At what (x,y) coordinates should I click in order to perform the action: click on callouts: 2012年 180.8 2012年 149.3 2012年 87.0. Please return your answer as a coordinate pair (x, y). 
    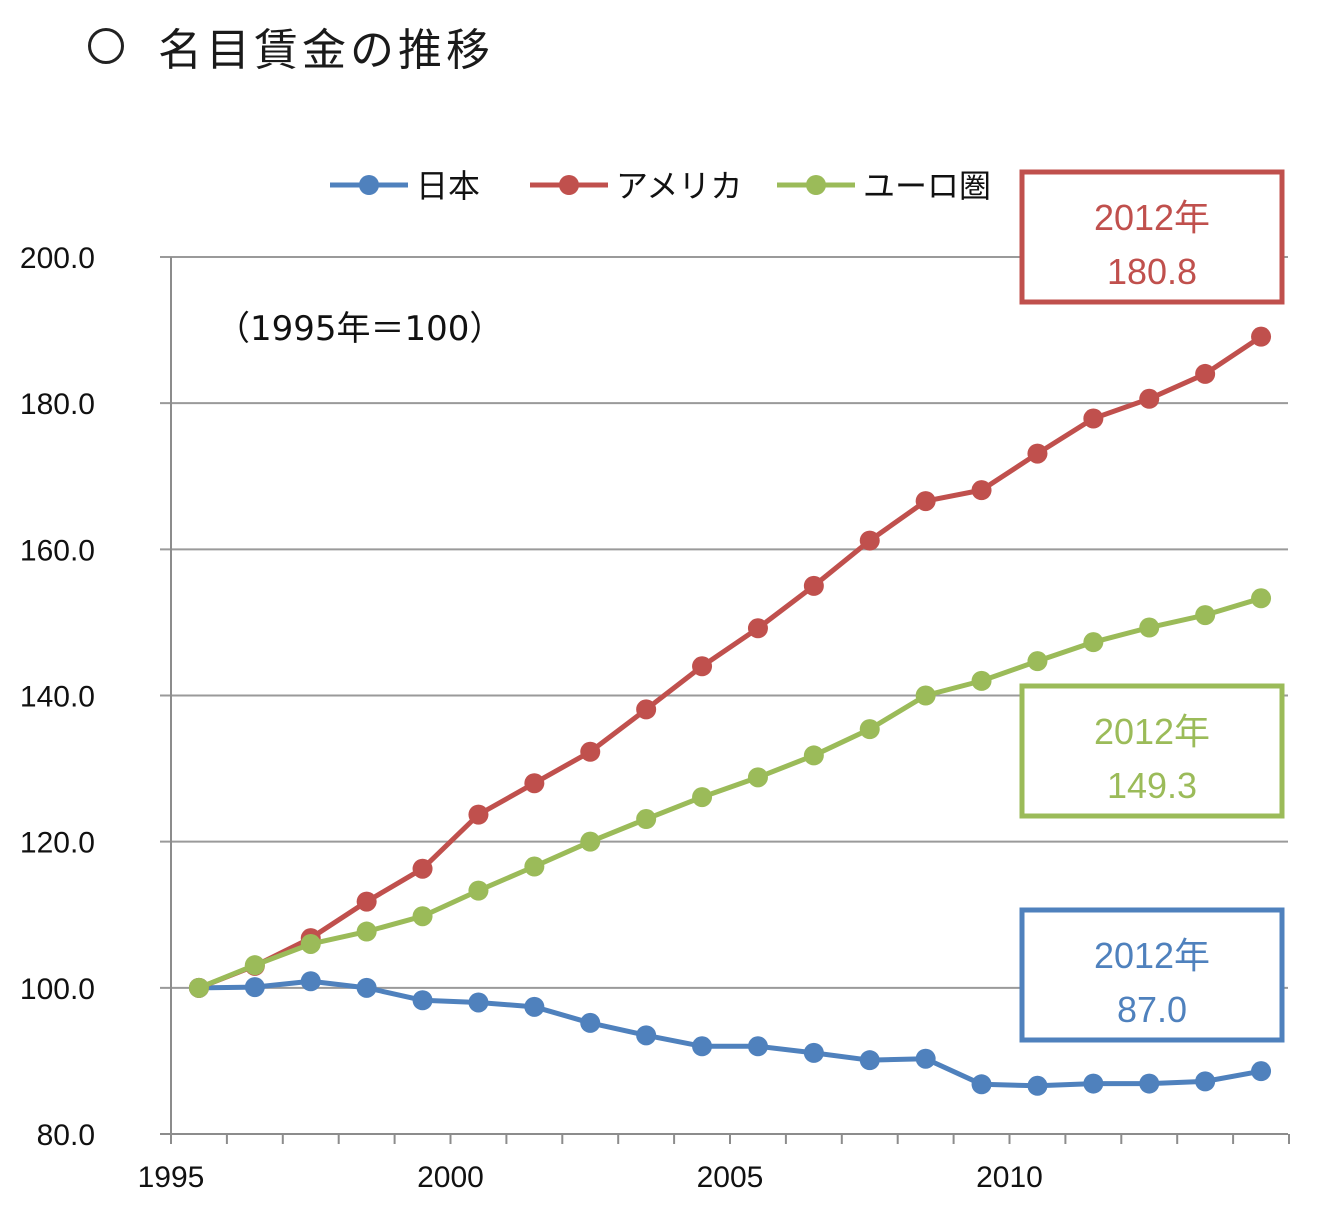
    Looking at the image, I should click on (1152, 606).